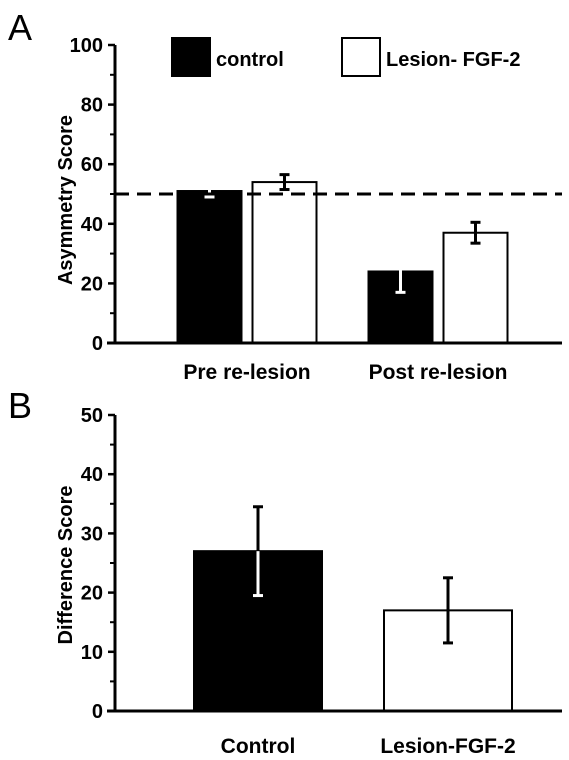 The image size is (569, 760). I want to click on legend-label-control: control, so click(250, 60).